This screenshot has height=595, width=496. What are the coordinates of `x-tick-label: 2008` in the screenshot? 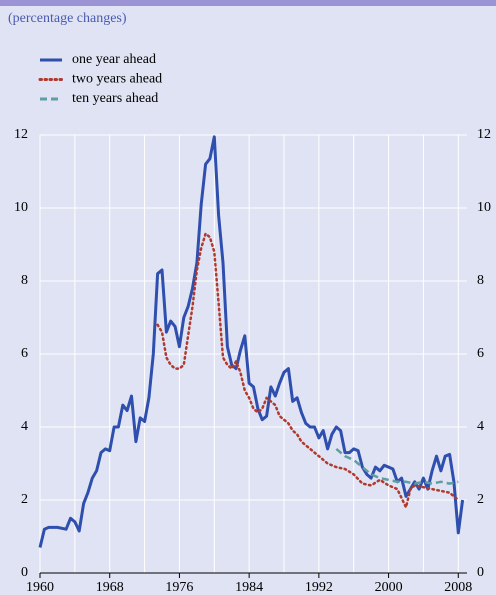 It's located at (458, 587).